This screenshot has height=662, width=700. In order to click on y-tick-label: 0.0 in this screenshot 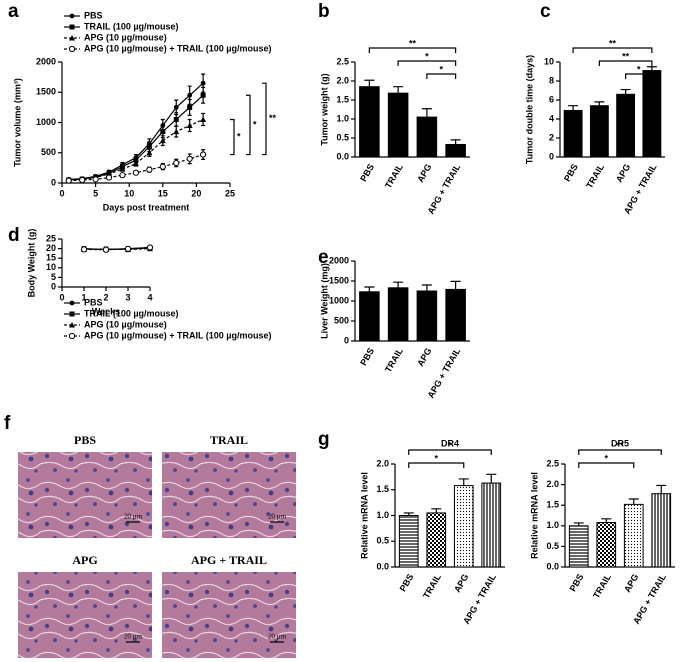, I will do `click(382, 566)`.